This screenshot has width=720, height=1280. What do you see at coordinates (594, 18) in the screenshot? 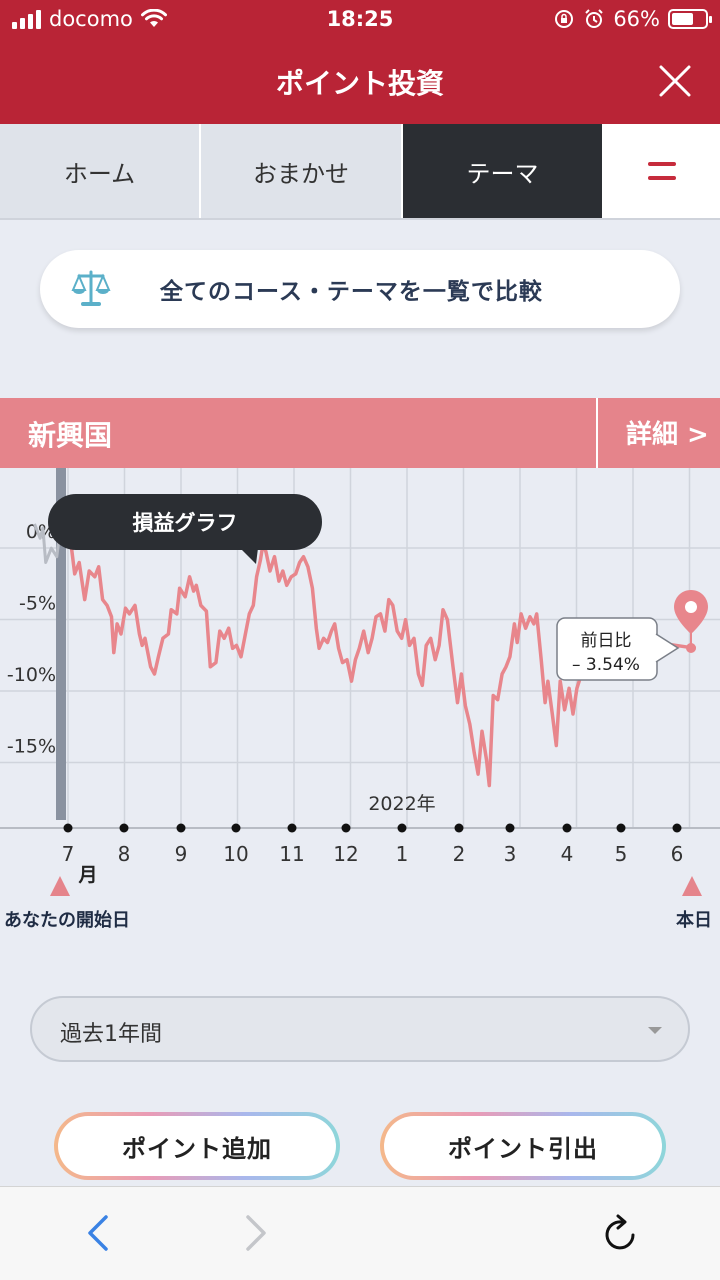
I see `alarm-icon` at bounding box center [594, 18].